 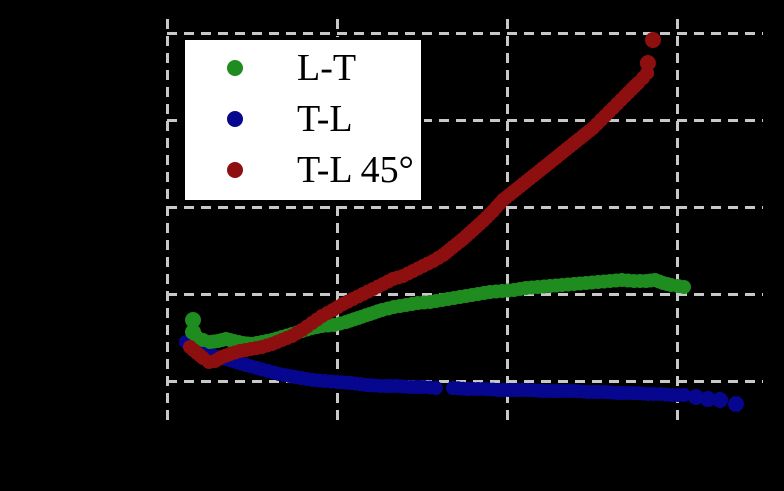 I want to click on legend-label-l-t: L-T, so click(x=327, y=68).